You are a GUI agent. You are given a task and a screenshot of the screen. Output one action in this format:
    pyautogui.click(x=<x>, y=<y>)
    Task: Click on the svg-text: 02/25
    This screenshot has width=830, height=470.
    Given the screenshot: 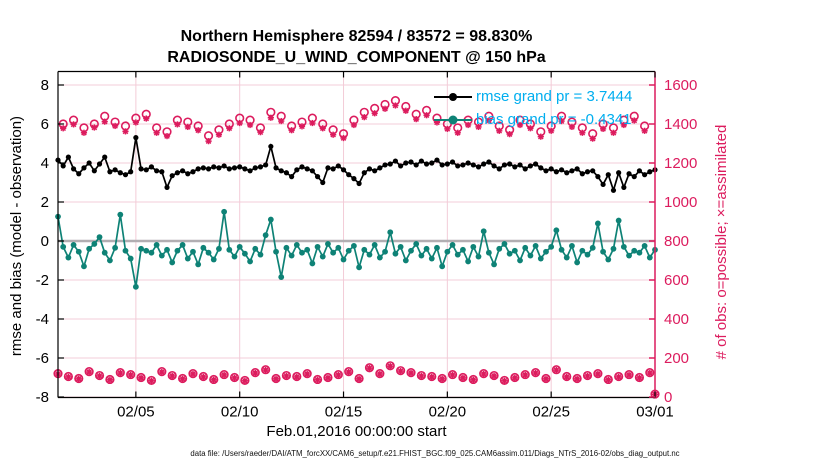 What is the action you would take?
    pyautogui.click(x=551, y=412)
    